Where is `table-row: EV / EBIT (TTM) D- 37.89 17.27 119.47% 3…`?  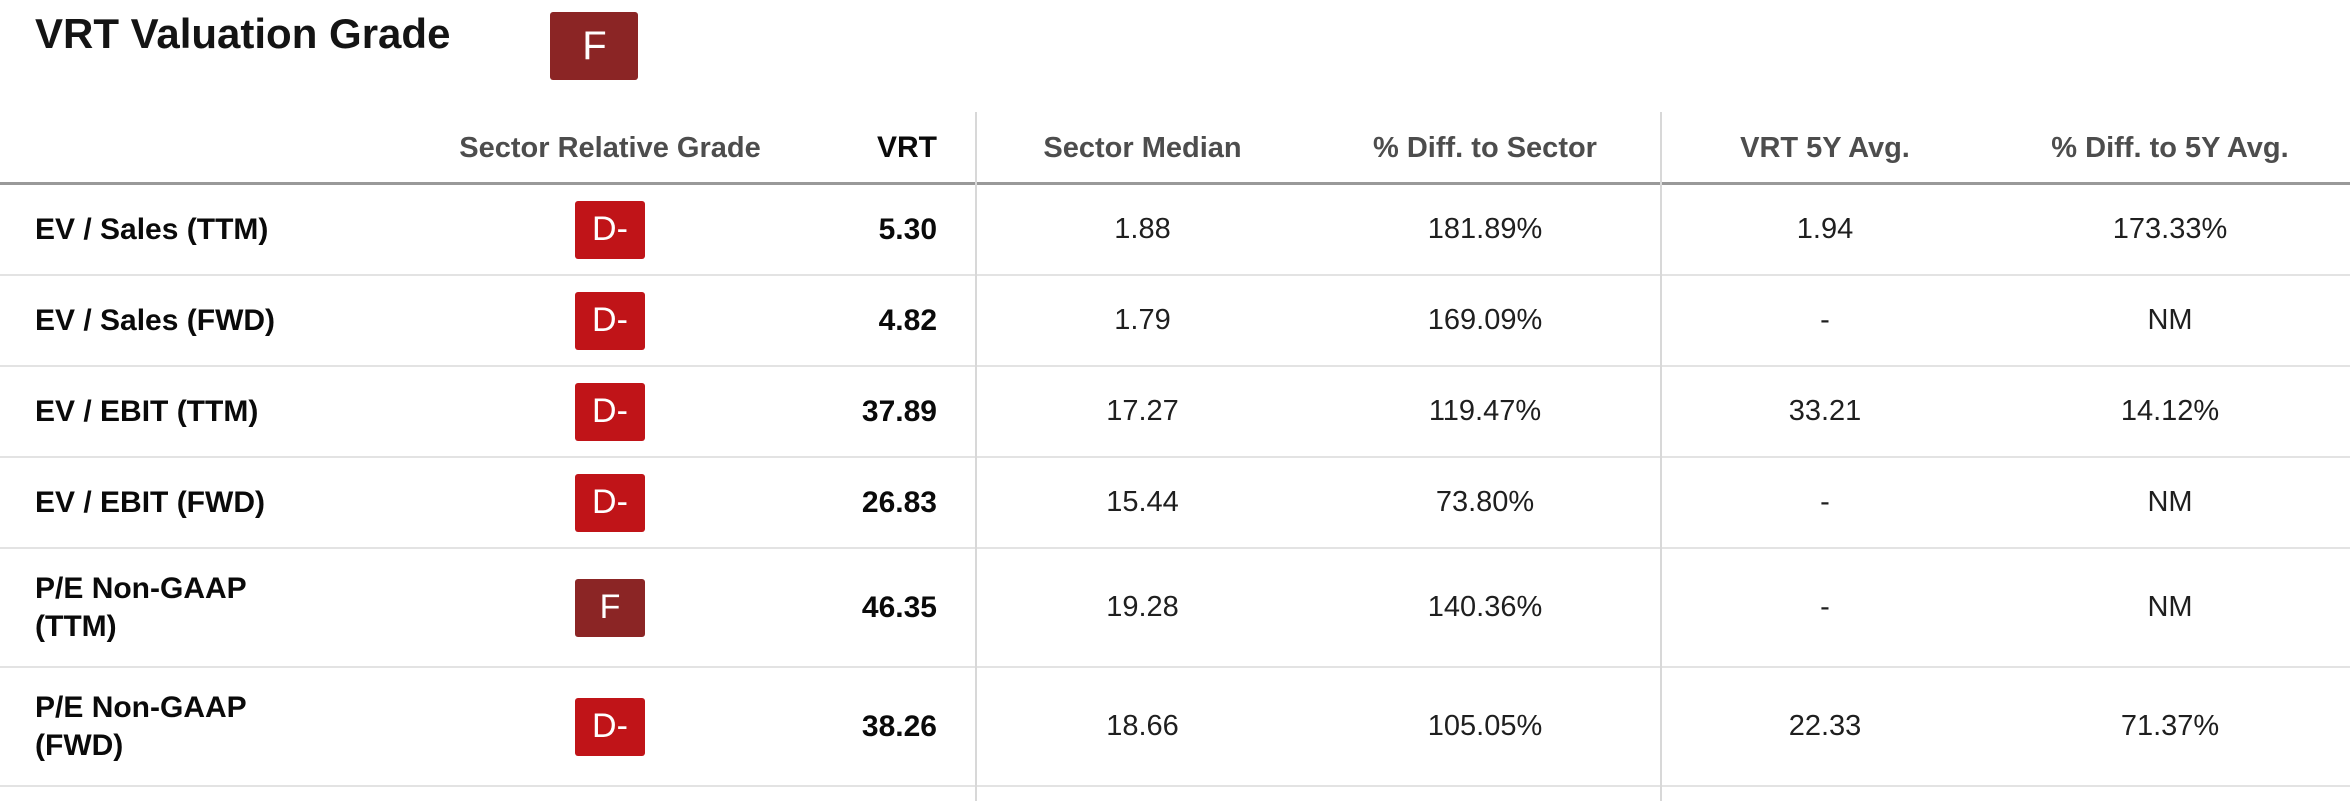 table-row: EV / EBIT (TTM) D- 37.89 17.27 119.47% 3… is located at coordinates (1175, 412).